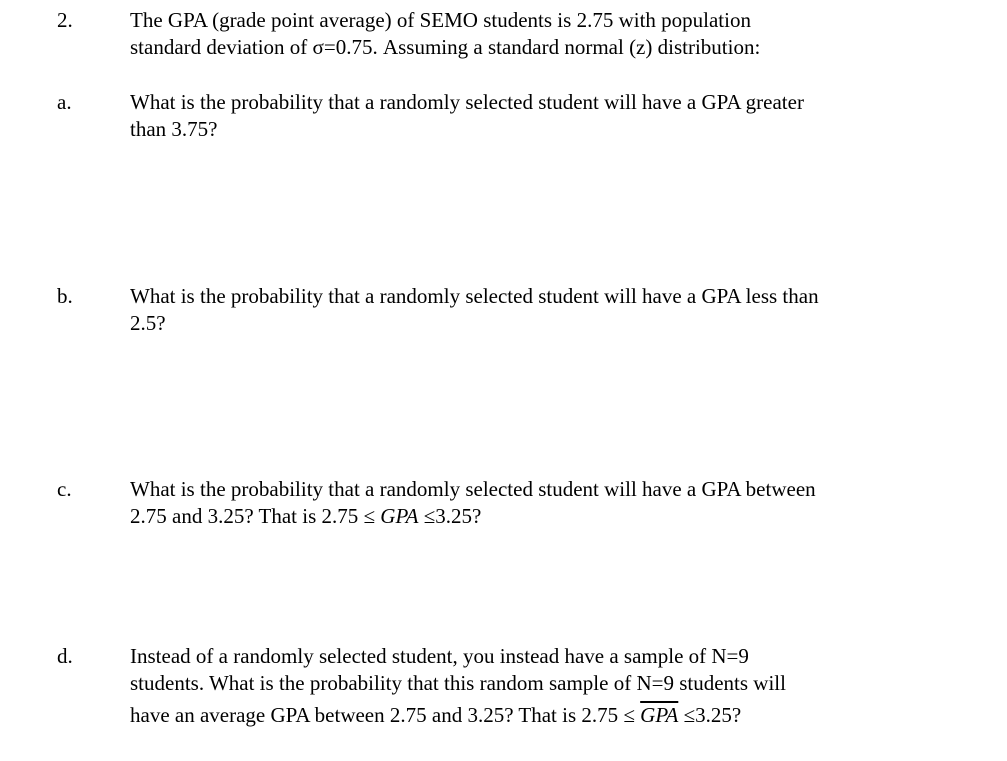 This screenshot has height=761, width=1007. What do you see at coordinates (226, 516) in the screenshot?
I see `question-text: 2.75 and 3.25? That is` at bounding box center [226, 516].